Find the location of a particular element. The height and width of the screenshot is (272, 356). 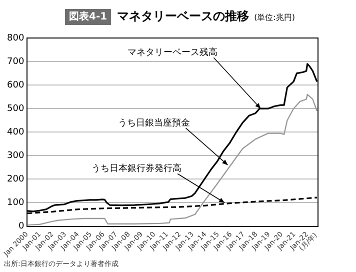

chart-title: マネタリーベースの推移 is located at coordinates (183, 16).